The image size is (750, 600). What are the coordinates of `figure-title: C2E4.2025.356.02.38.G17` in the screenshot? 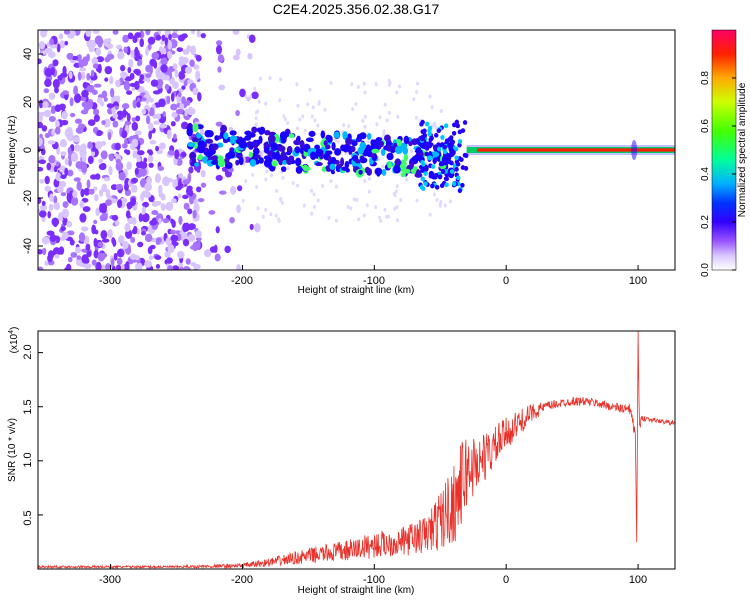 It's located at (356, 9).